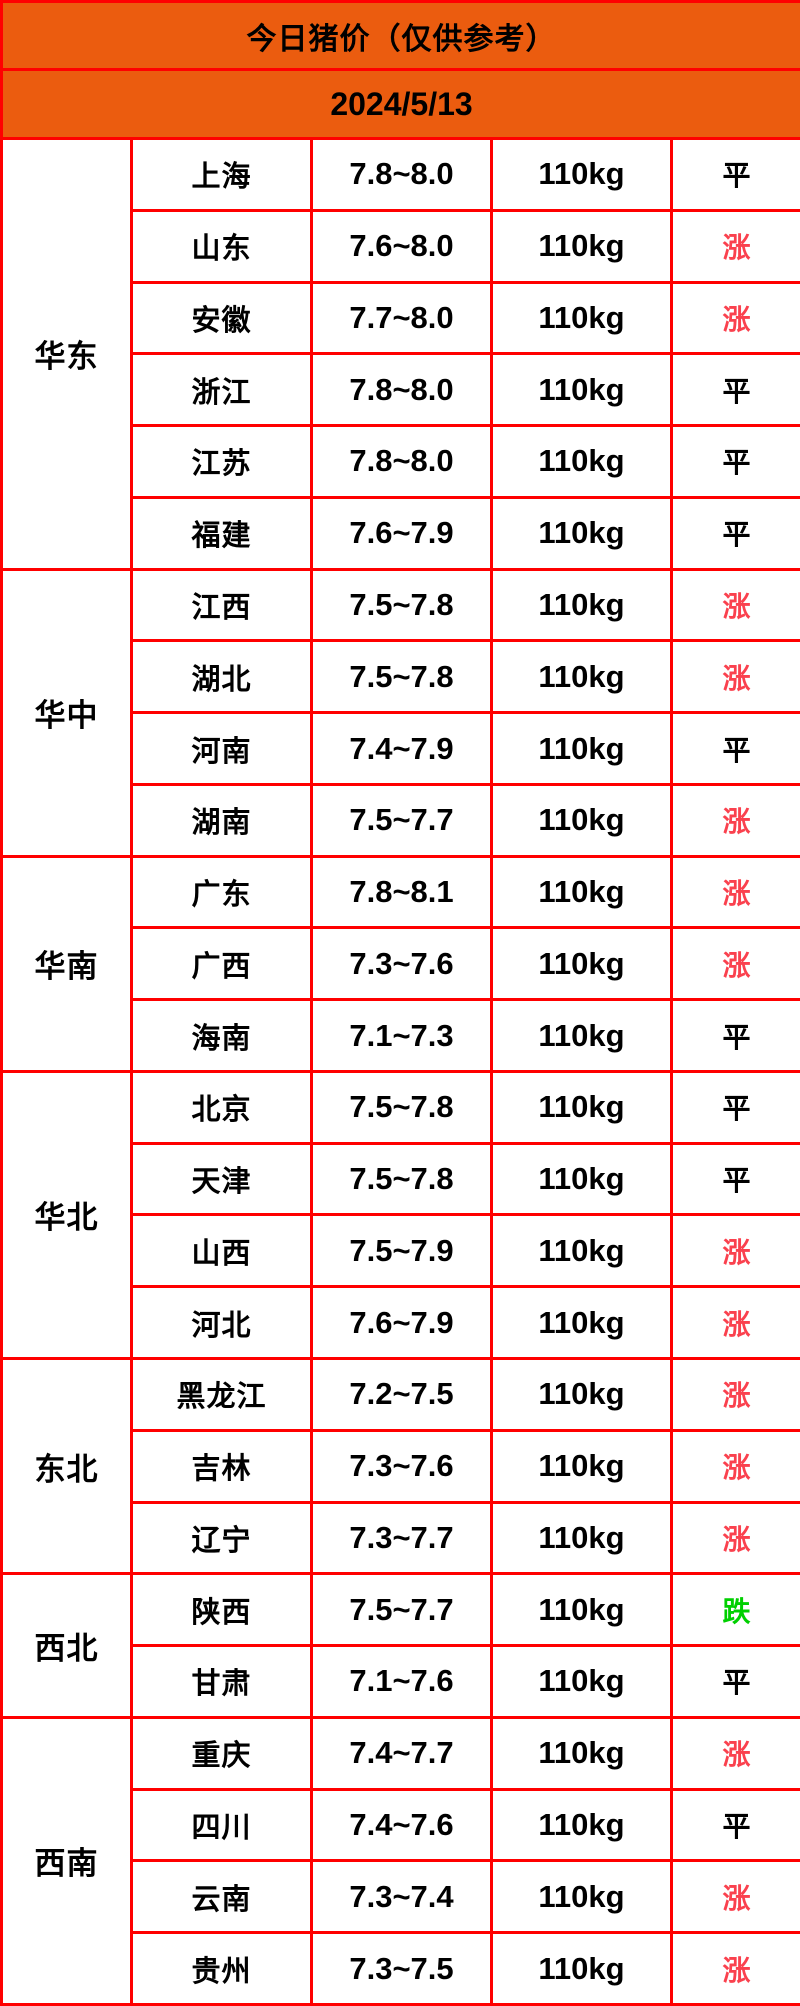  Describe the element at coordinates (221, 318) in the screenshot. I see `province-cell: 安徽` at that location.